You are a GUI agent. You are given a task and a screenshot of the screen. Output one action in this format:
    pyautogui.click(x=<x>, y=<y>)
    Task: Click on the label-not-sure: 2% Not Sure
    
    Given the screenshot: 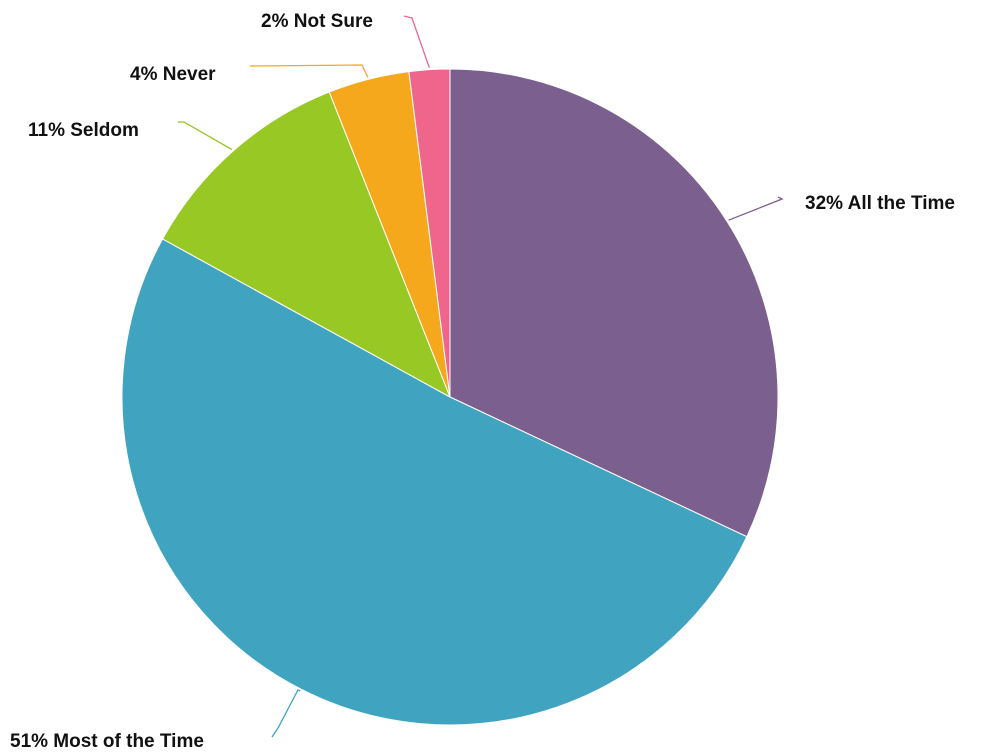 What is the action you would take?
    pyautogui.click(x=317, y=21)
    